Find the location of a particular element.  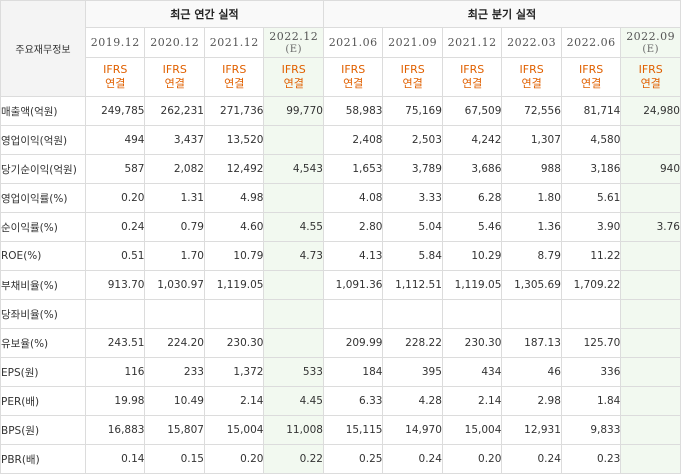

value-cell: 4,580 is located at coordinates (591, 140).